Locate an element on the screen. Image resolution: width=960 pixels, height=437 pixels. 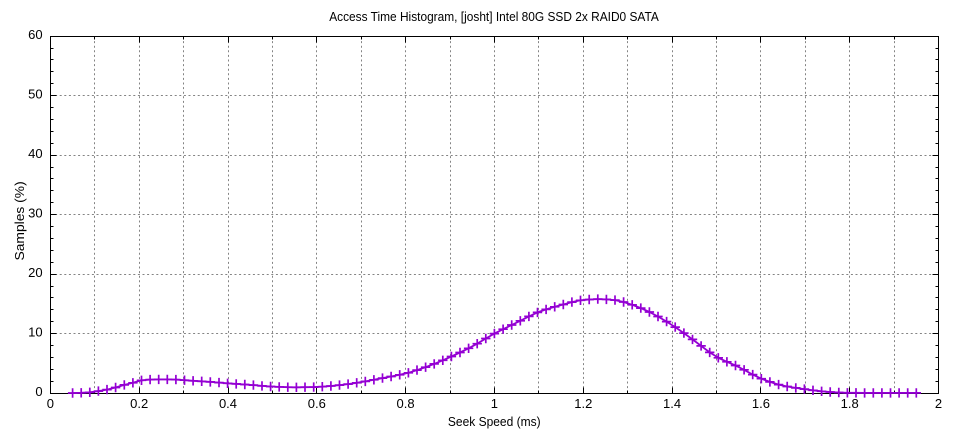
svg-text: 40 is located at coordinates (35, 153).